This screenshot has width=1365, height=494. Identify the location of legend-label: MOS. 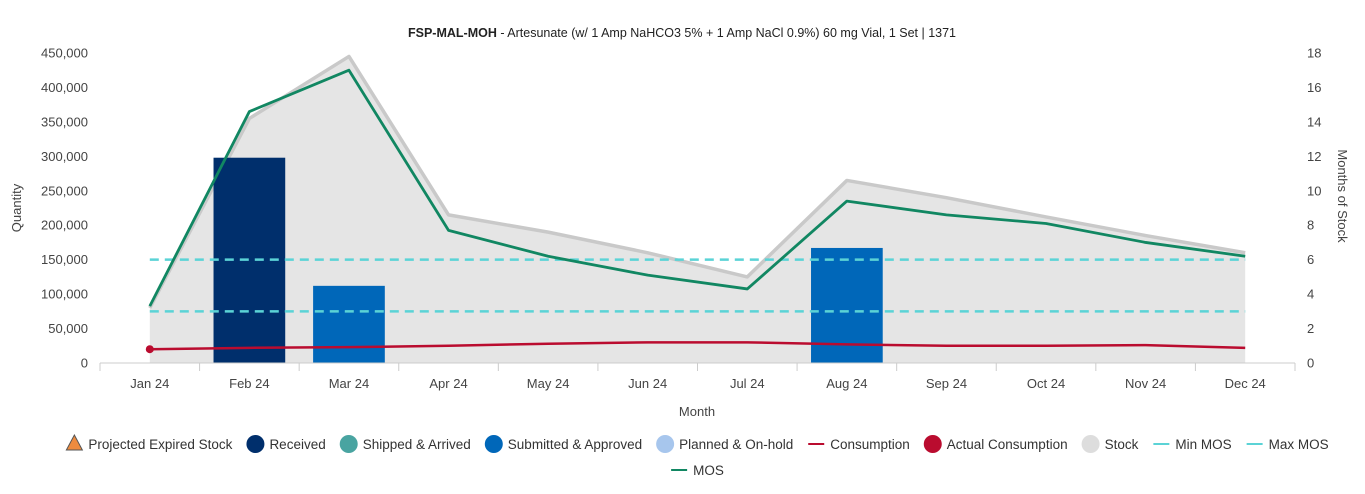
(708, 470).